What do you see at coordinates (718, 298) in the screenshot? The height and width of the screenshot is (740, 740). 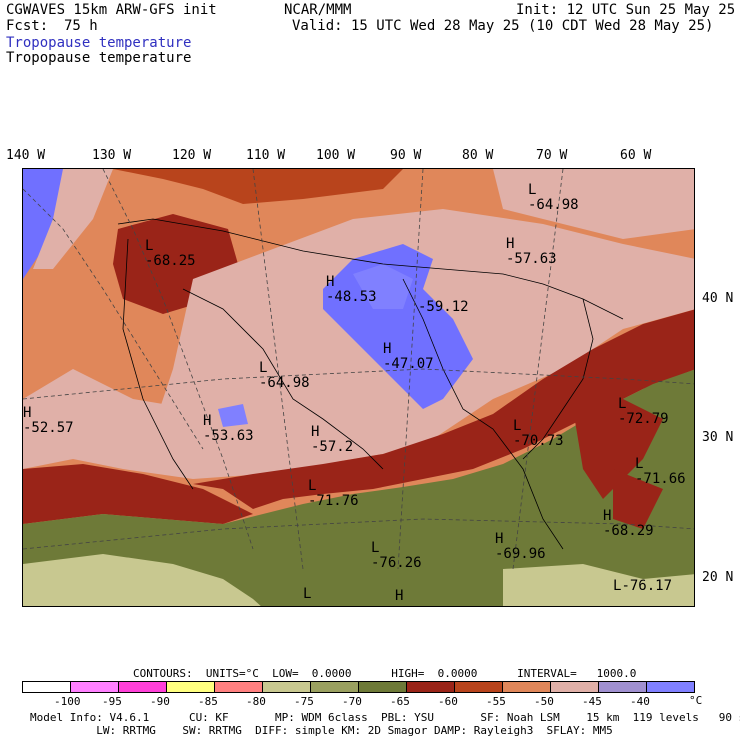 I see `lat-label: 40 N` at bounding box center [718, 298].